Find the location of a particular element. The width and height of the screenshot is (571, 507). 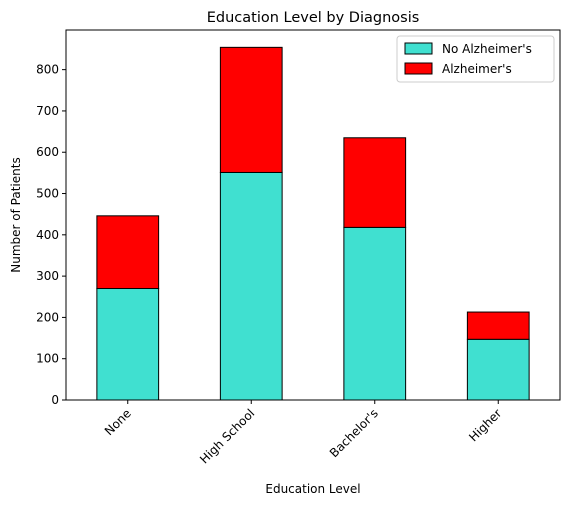

y-tick-label: 0 is located at coordinates (55, 400).